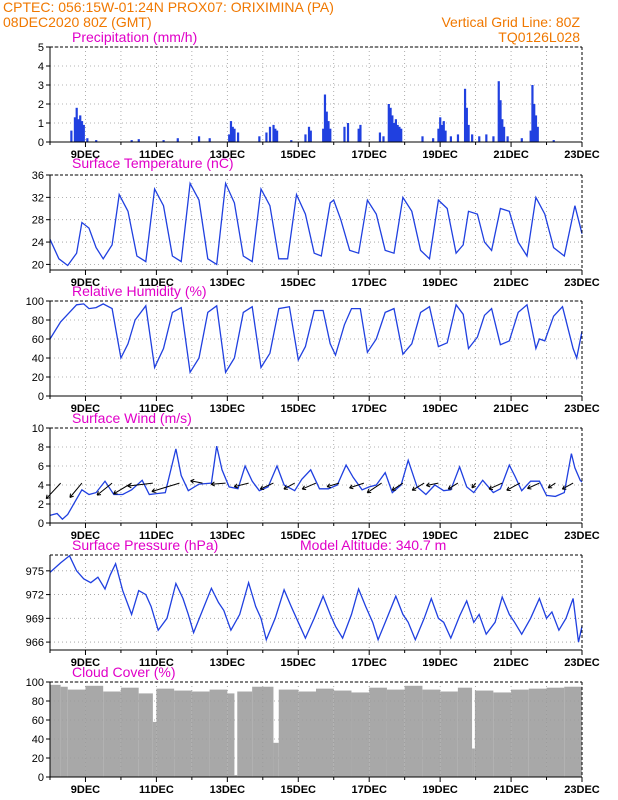 The width and height of the screenshot is (618, 800). Describe the element at coordinates (35, 572) in the screenshot. I see `ytick-label: 975` at that location.